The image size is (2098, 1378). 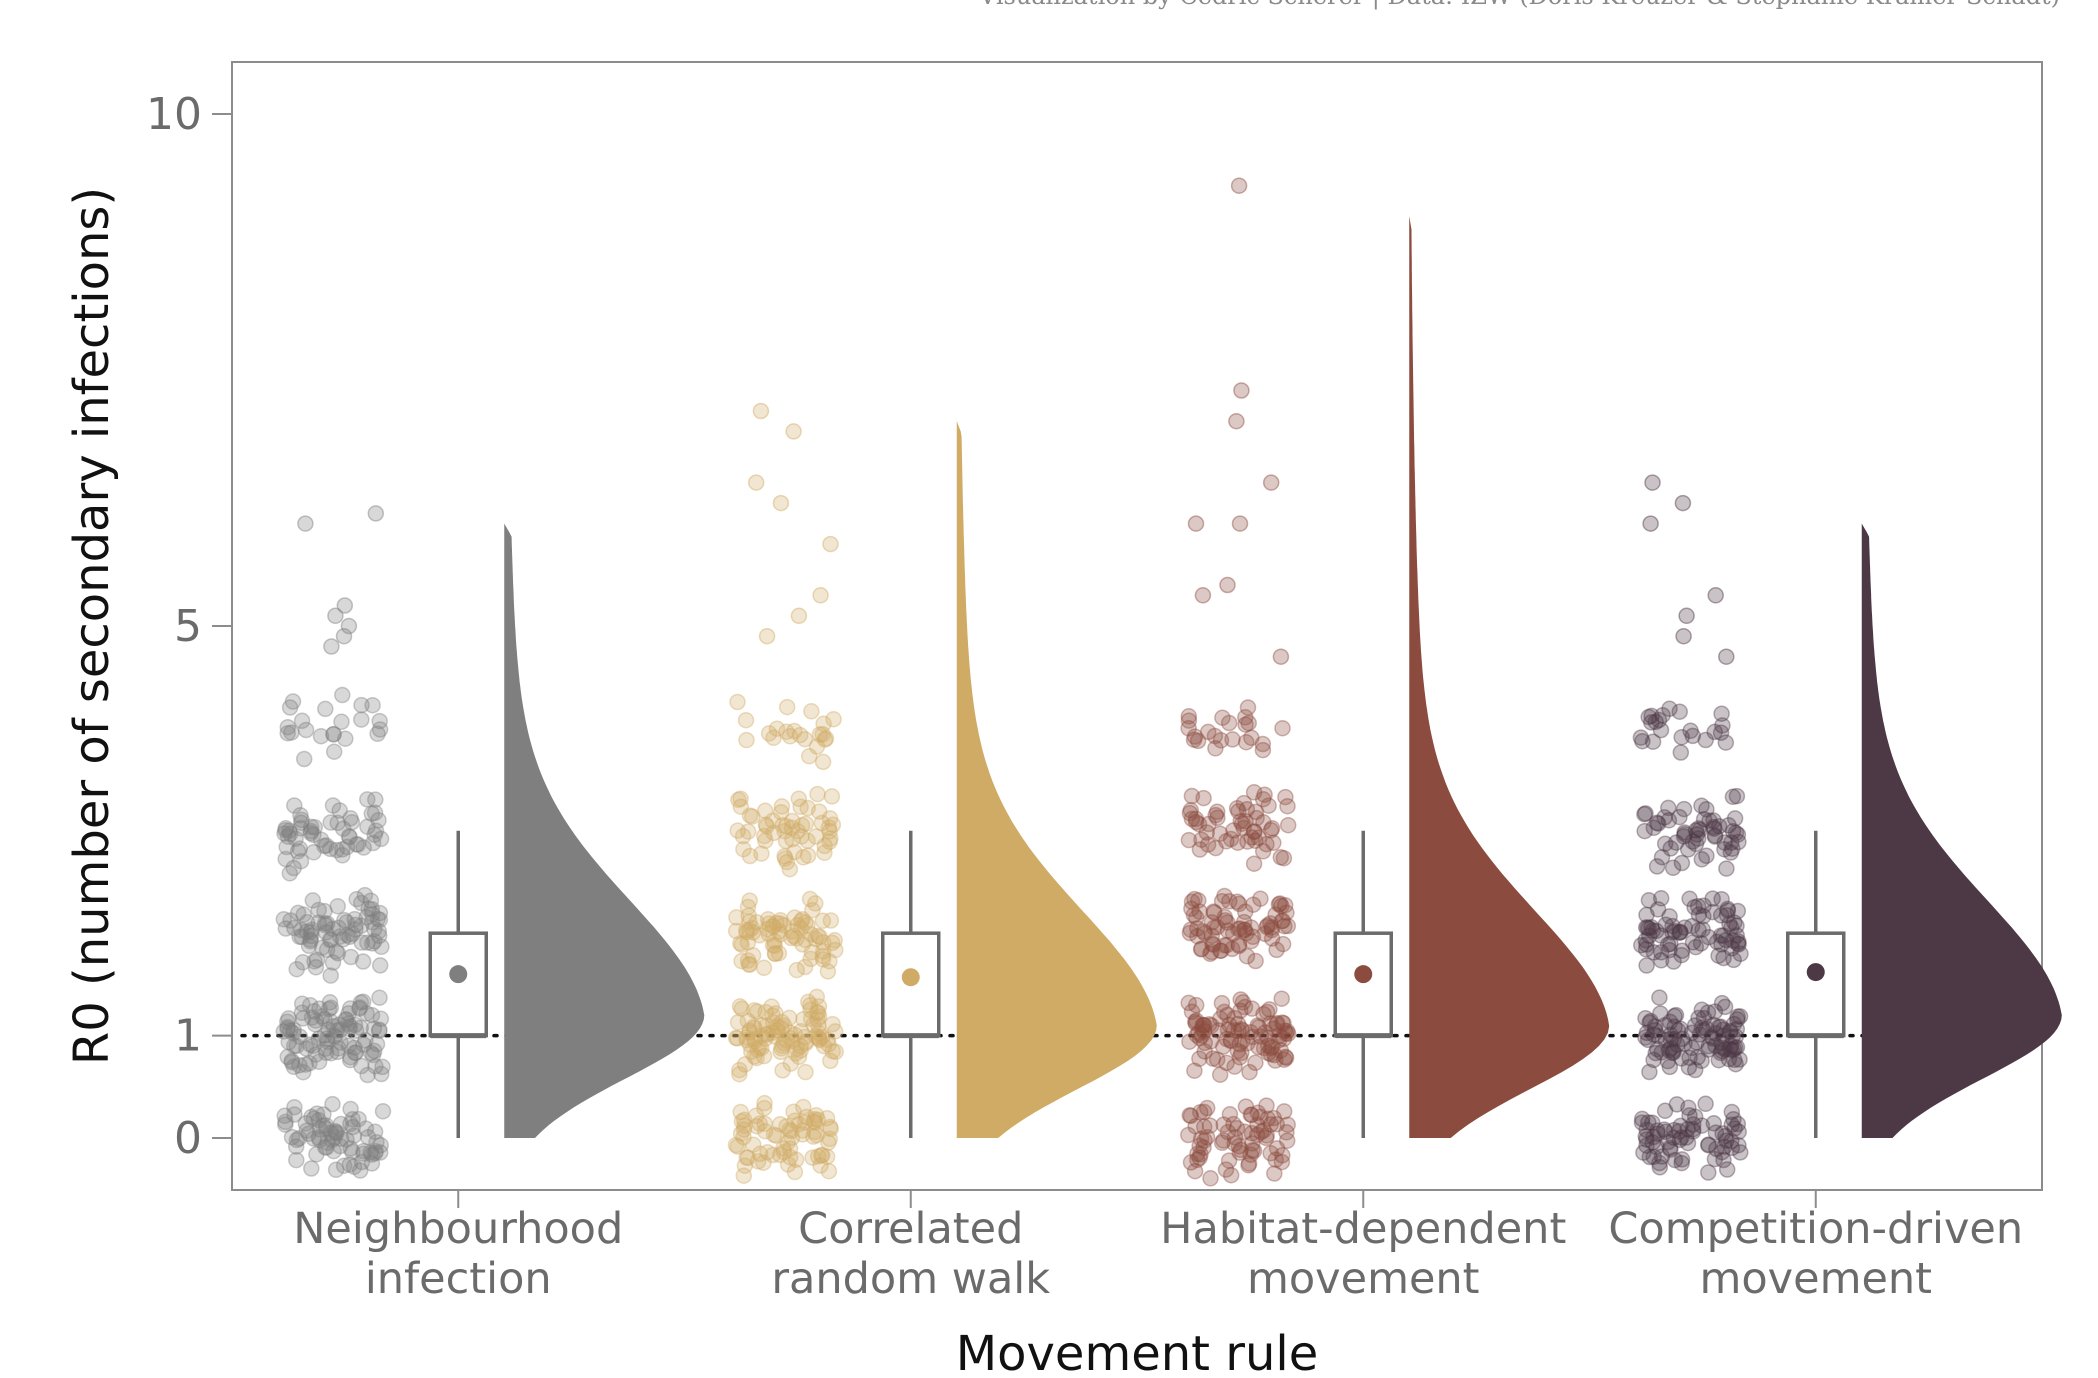 What do you see at coordinates (1363, 1279) in the screenshot?
I see `x-tick-label-line2: movement` at bounding box center [1363, 1279].